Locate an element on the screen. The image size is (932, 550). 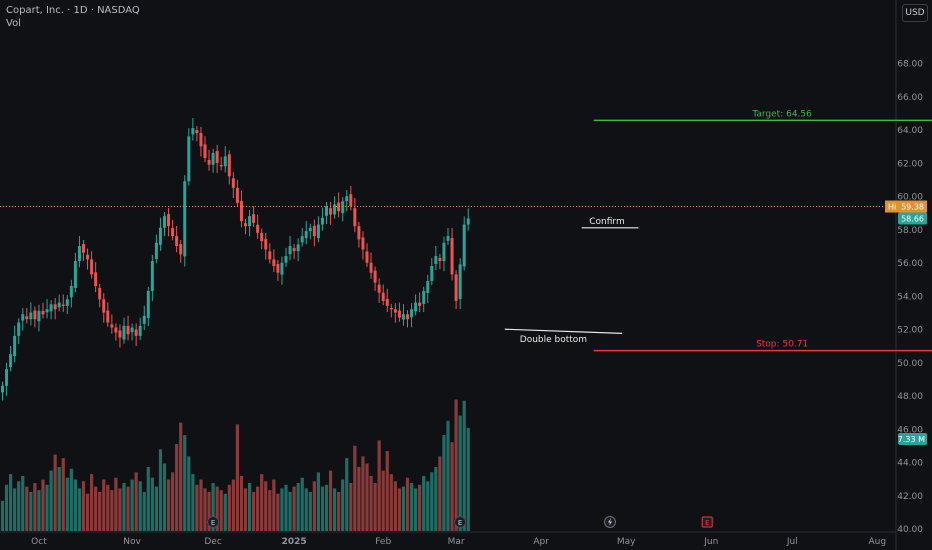
currency-button: USD is located at coordinates (915, 13).